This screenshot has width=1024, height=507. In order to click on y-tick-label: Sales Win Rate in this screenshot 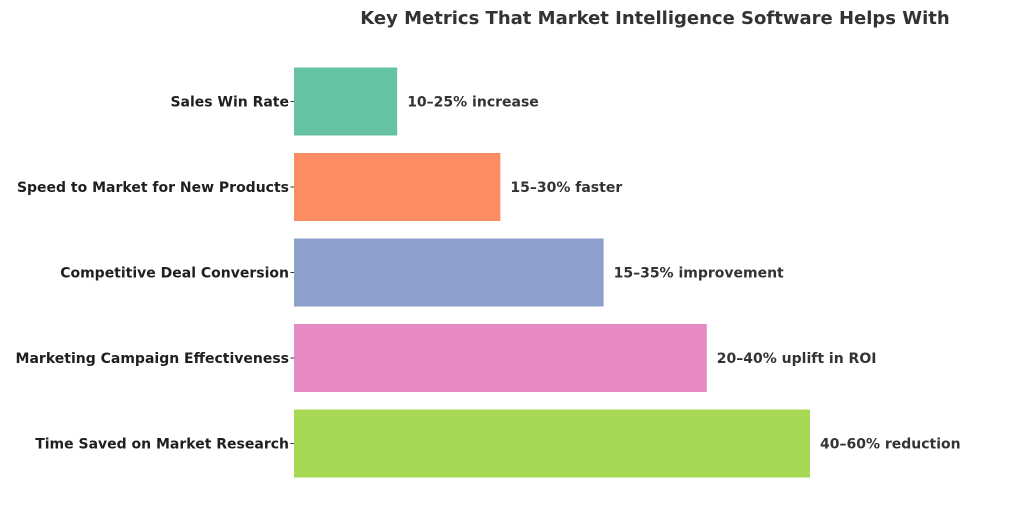, I will do `click(229, 102)`.